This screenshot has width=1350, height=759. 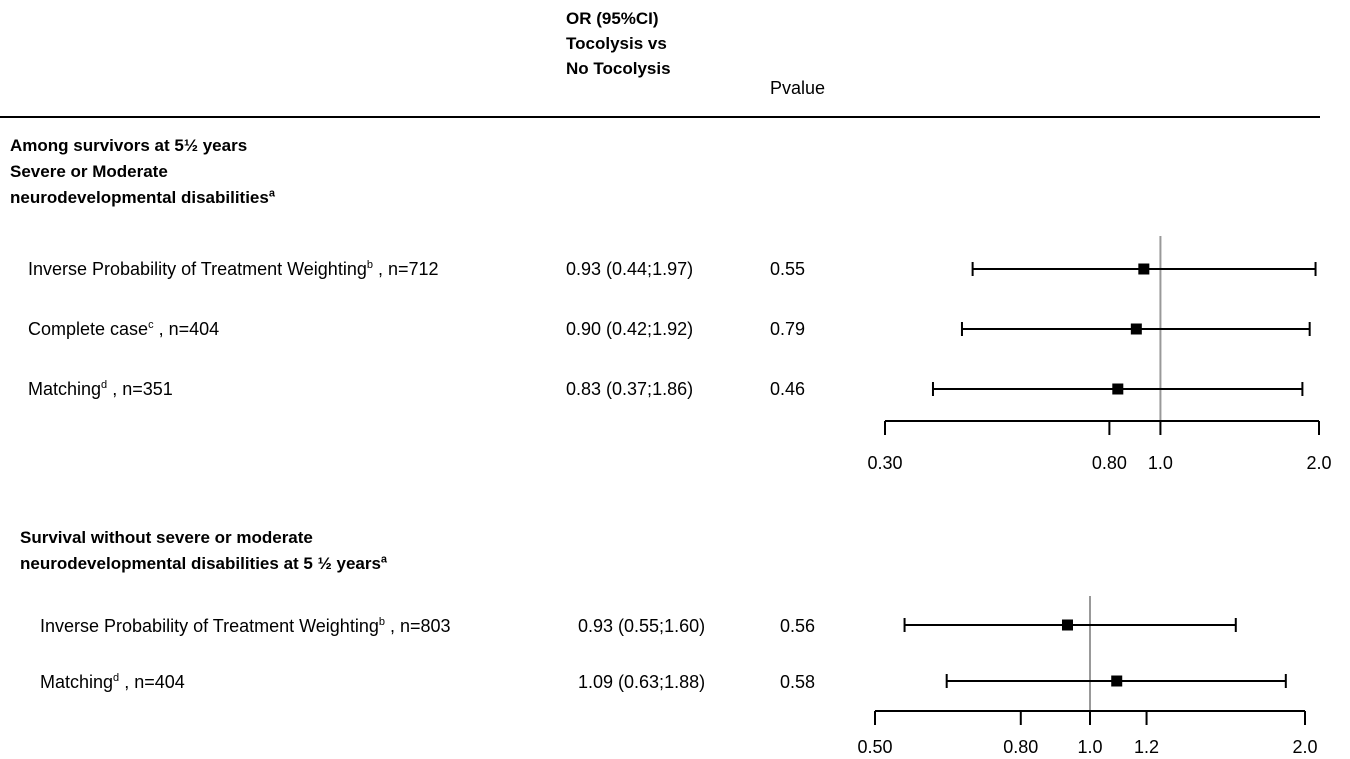 What do you see at coordinates (89, 171) in the screenshot?
I see `section1-title-line-2: Severe or Moderate` at bounding box center [89, 171].